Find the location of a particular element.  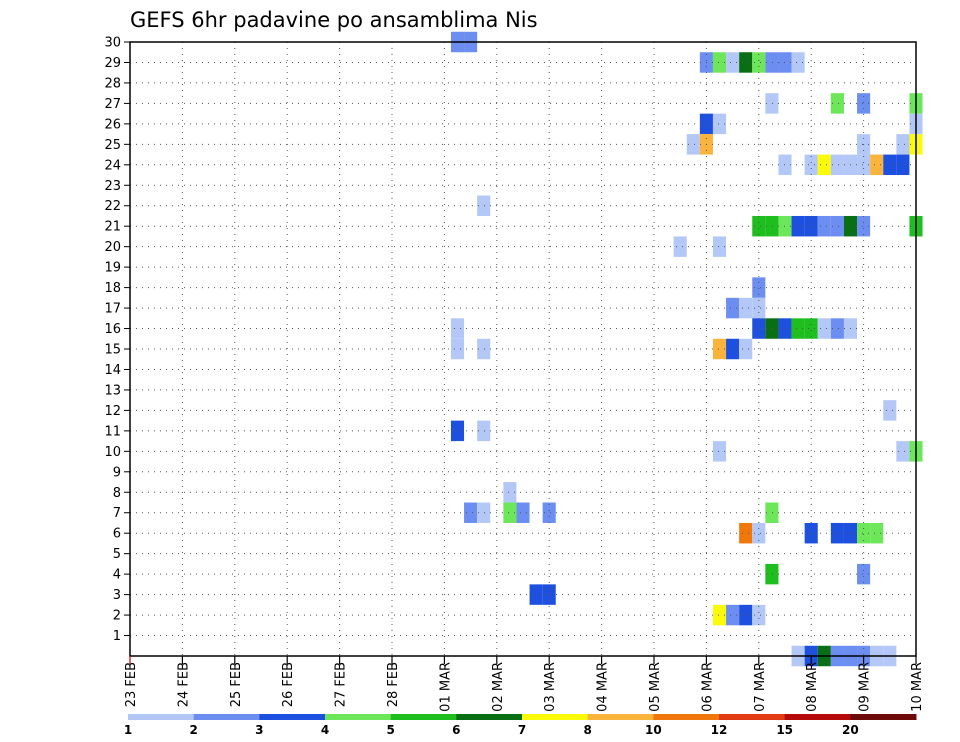

y-tick-label: 16 is located at coordinates (112, 329).